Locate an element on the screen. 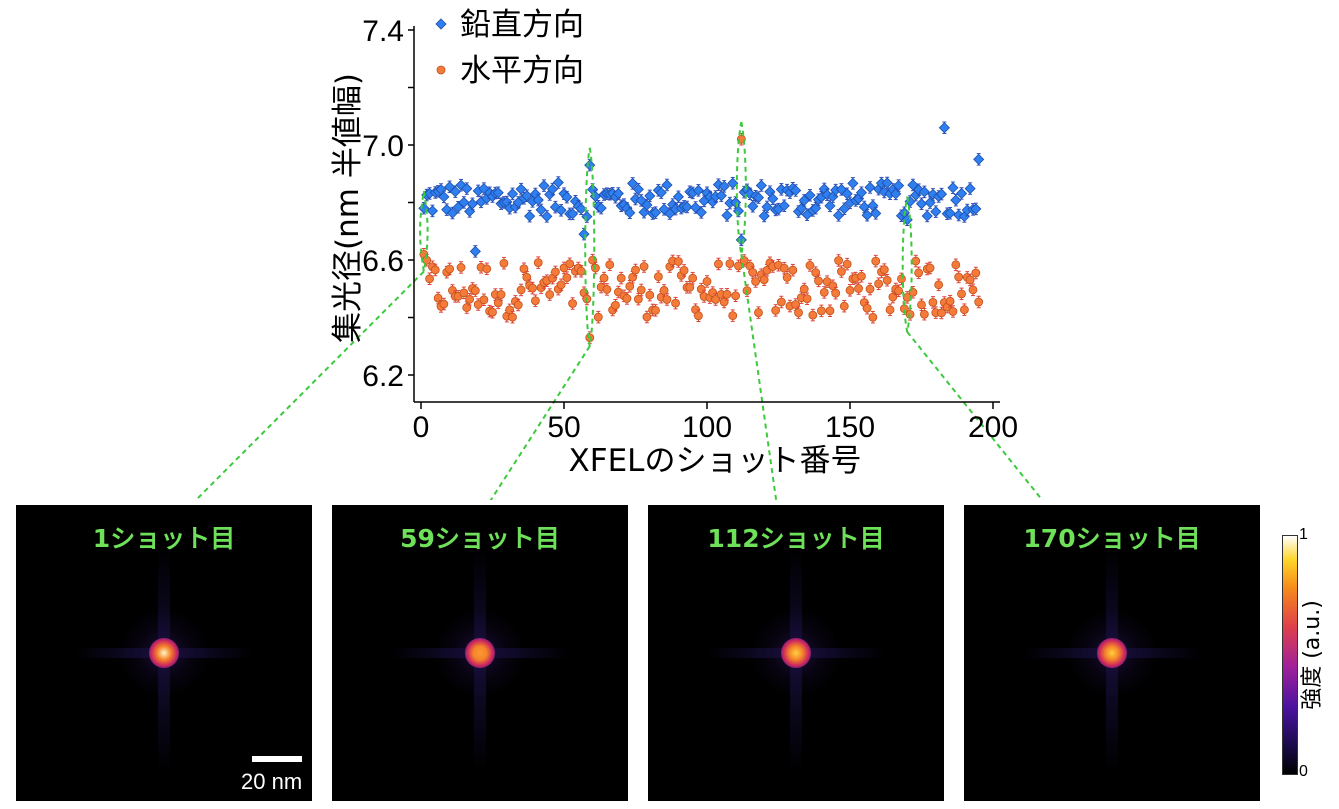 The image size is (1339, 809). focus-spot is located at coordinates (480, 653).